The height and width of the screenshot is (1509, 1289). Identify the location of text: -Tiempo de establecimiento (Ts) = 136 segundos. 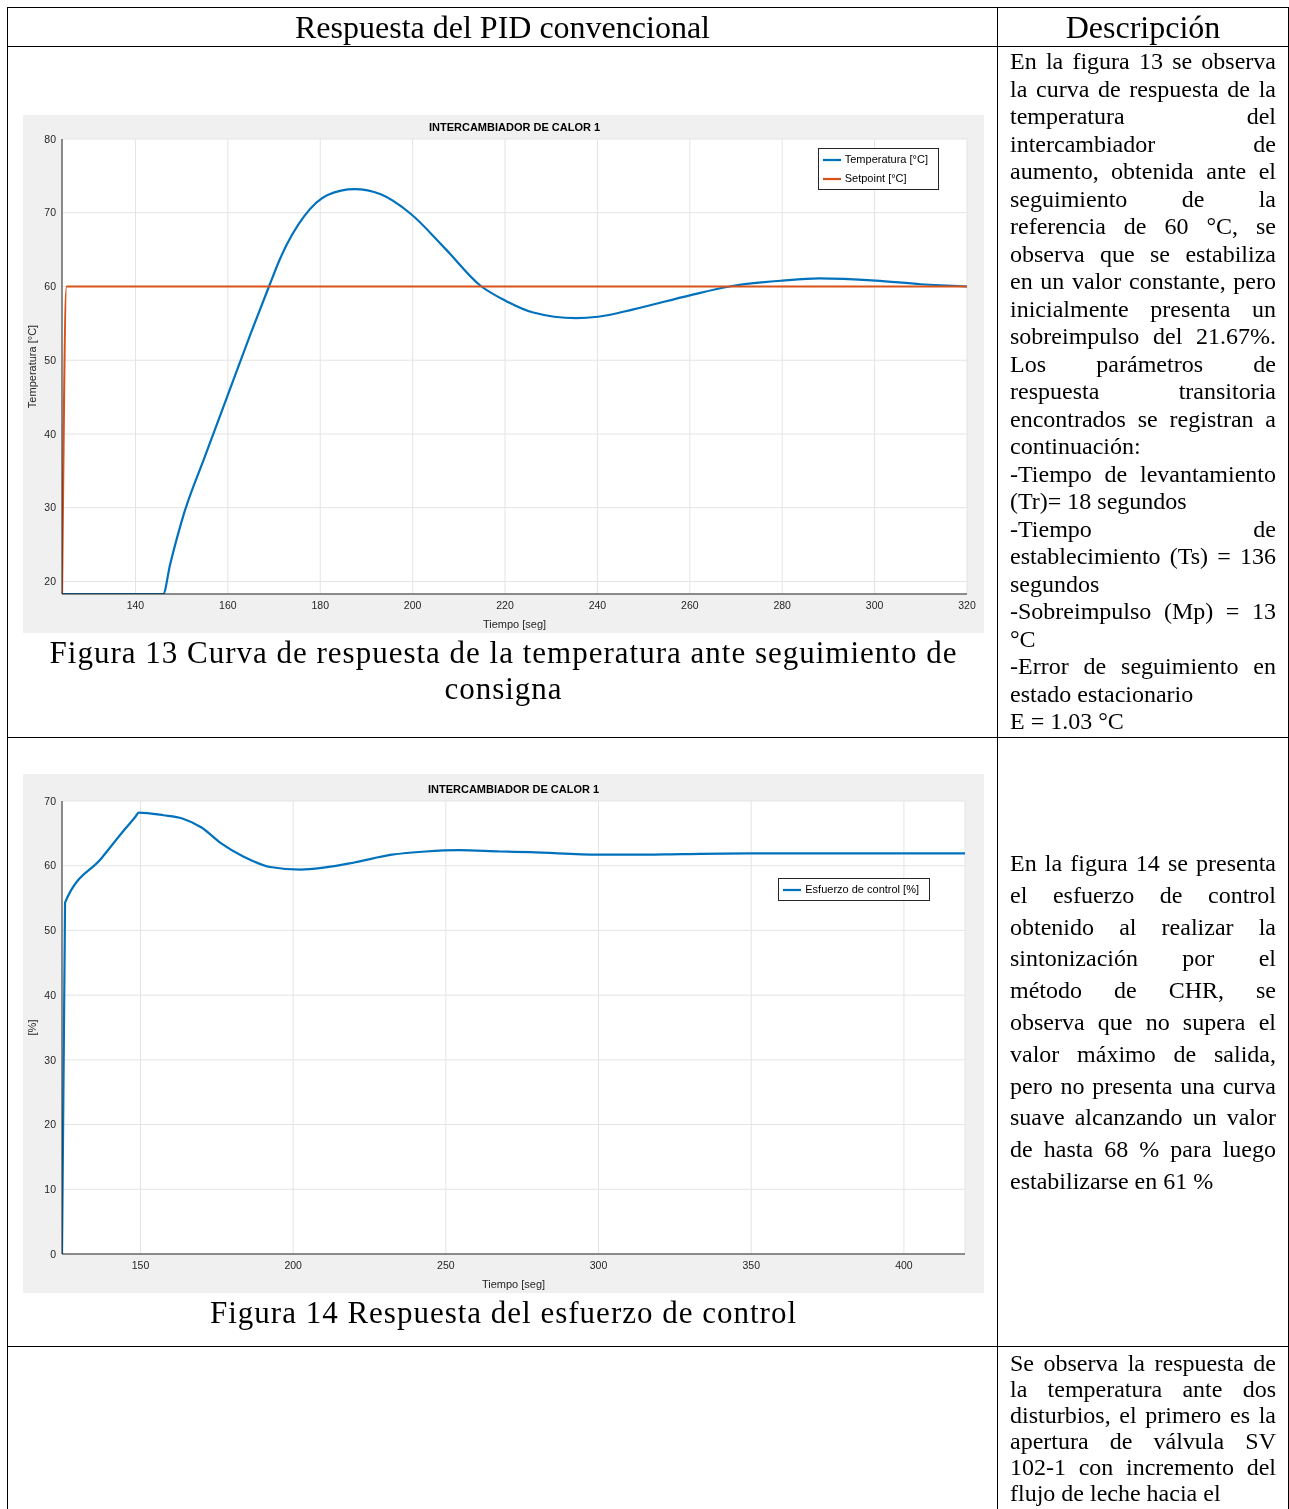
(1143, 556).